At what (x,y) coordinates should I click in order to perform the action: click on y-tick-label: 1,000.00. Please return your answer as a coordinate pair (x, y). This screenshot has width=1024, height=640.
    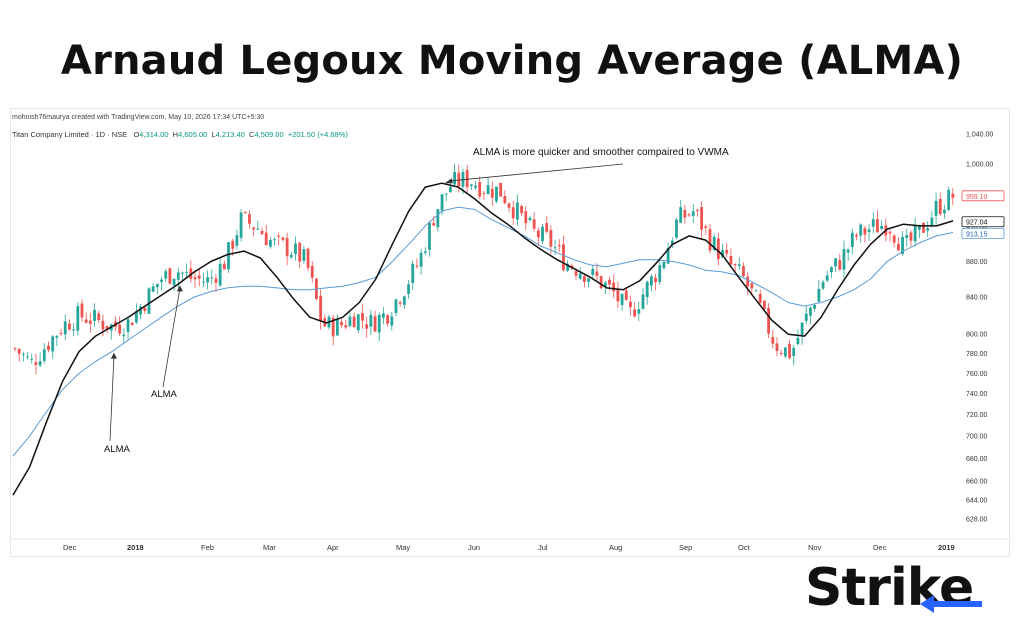
    Looking at the image, I should click on (979, 164).